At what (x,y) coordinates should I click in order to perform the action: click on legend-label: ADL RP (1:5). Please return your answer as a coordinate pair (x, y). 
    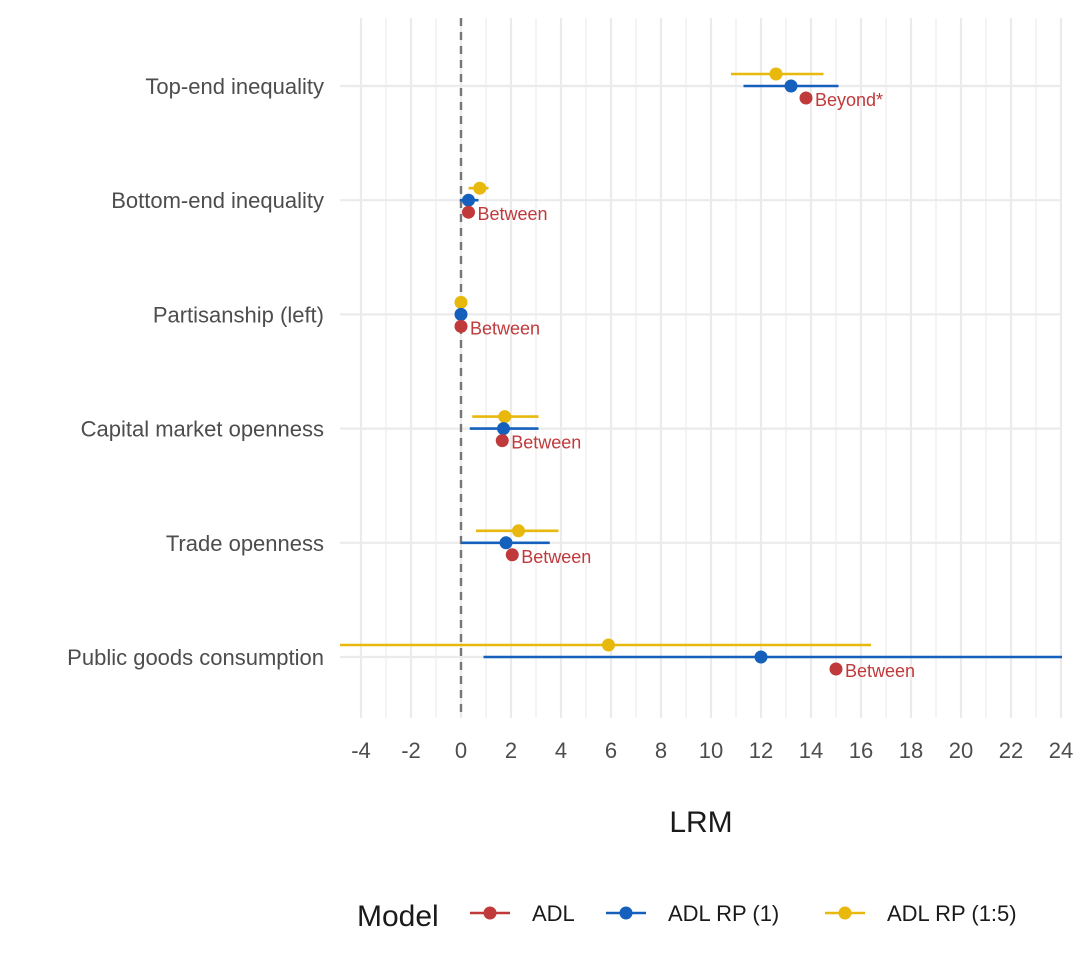
    Looking at the image, I should click on (952, 913).